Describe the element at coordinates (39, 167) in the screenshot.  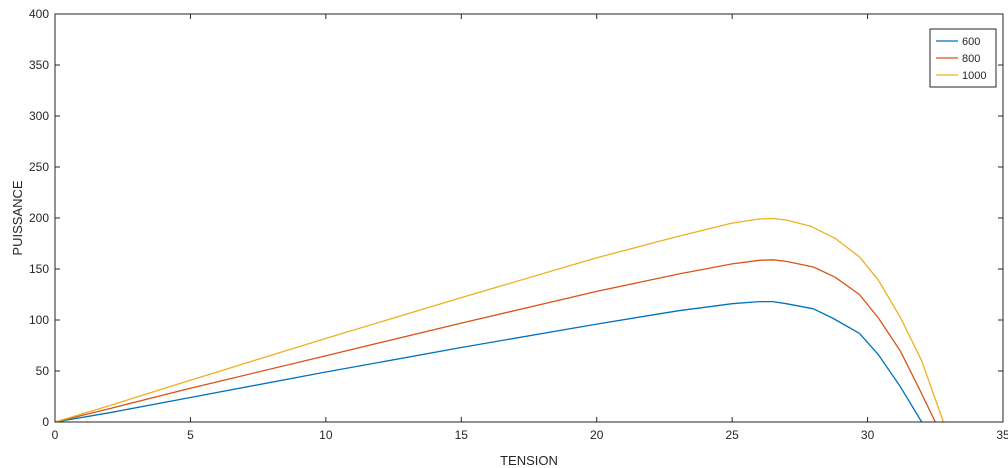
I see `y-tick-label: 250` at that location.